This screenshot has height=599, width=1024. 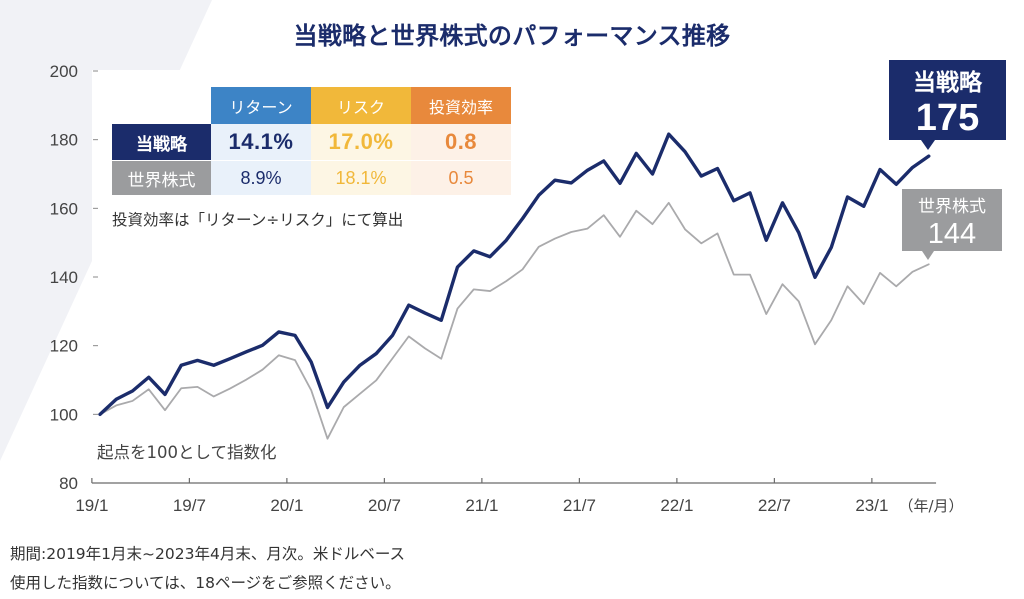 What do you see at coordinates (361, 142) in the screenshot?
I see `table-cell-strategy-risk: 17.0%` at bounding box center [361, 142].